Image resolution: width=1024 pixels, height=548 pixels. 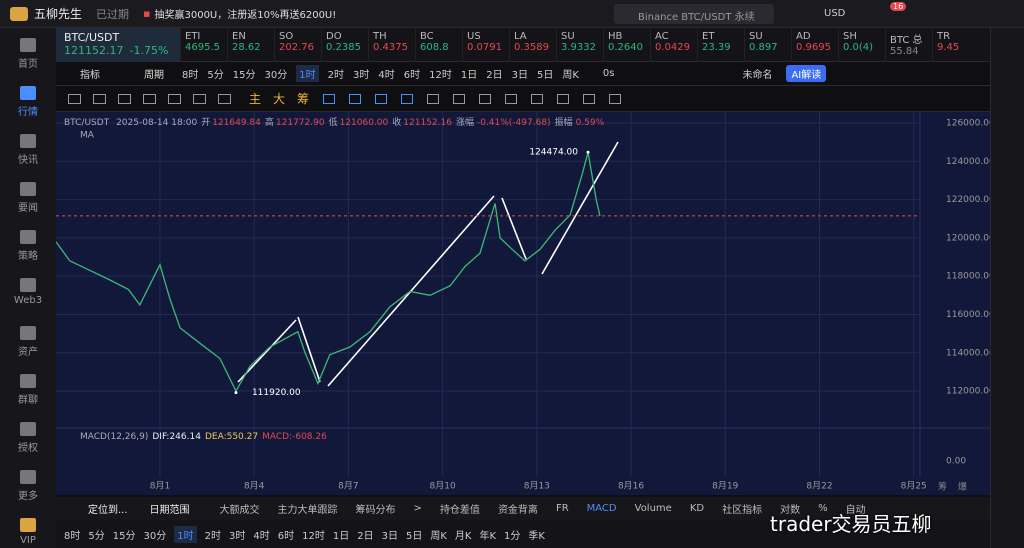 I want to click on bottom-interval: 15分, so click(x=124, y=536).